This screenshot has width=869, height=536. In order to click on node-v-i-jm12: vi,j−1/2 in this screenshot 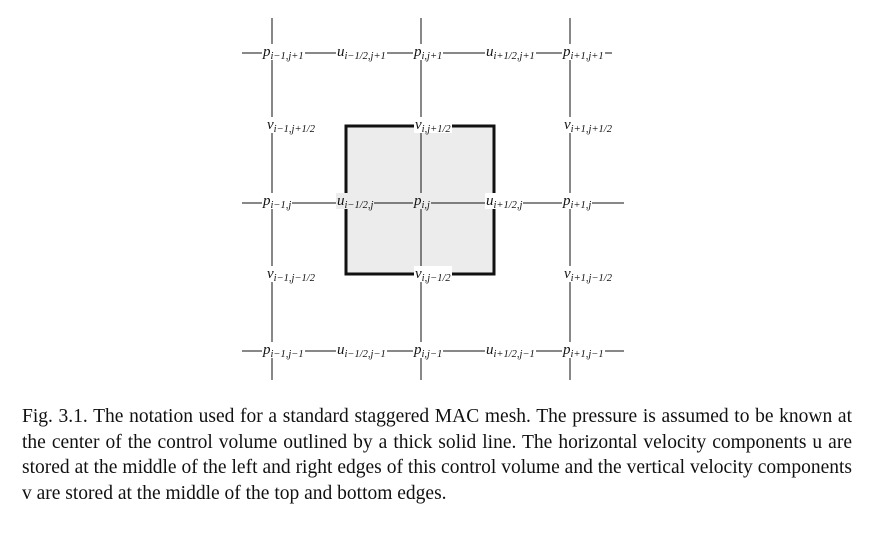, I will do `click(433, 275)`.